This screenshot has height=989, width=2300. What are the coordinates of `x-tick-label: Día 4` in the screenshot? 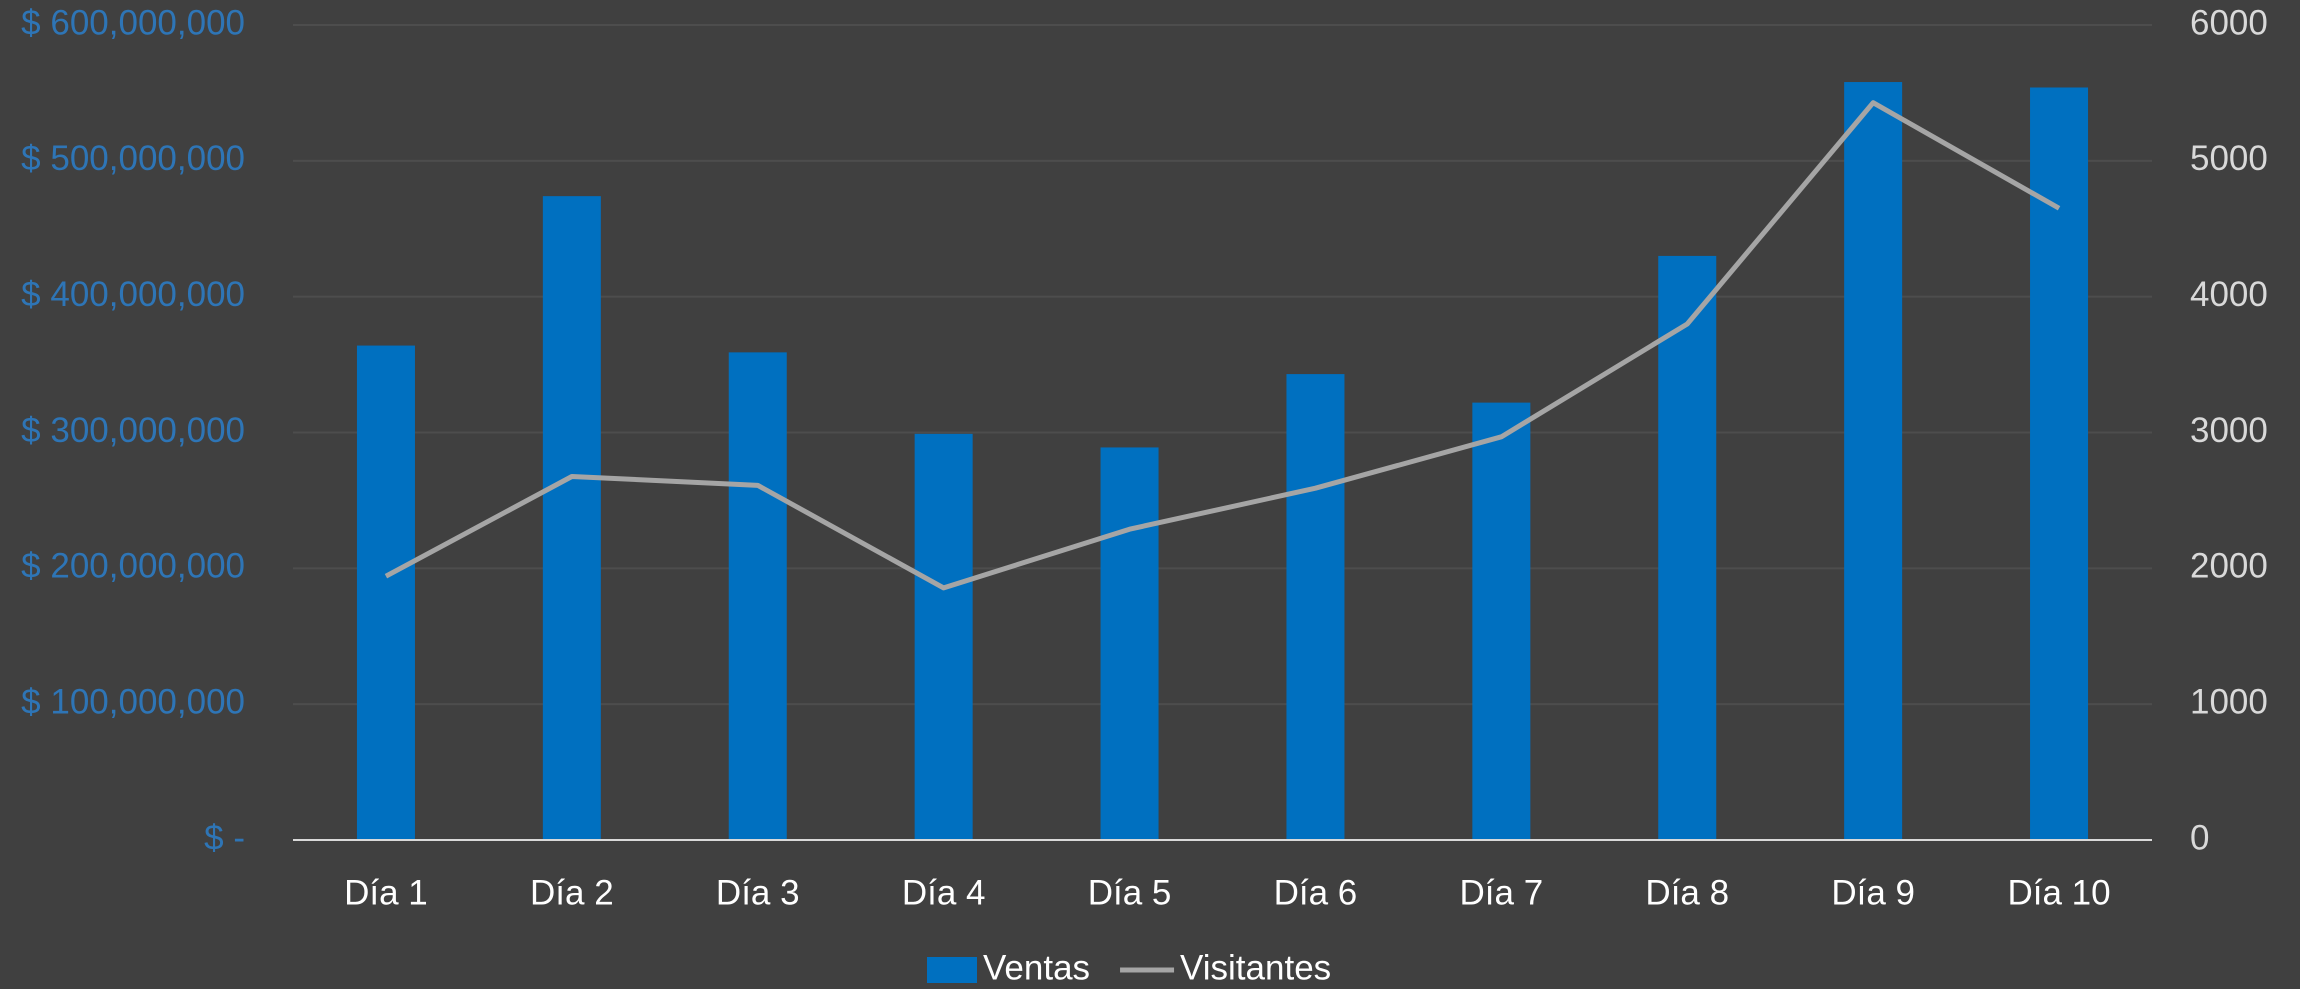 It's located at (944, 892).